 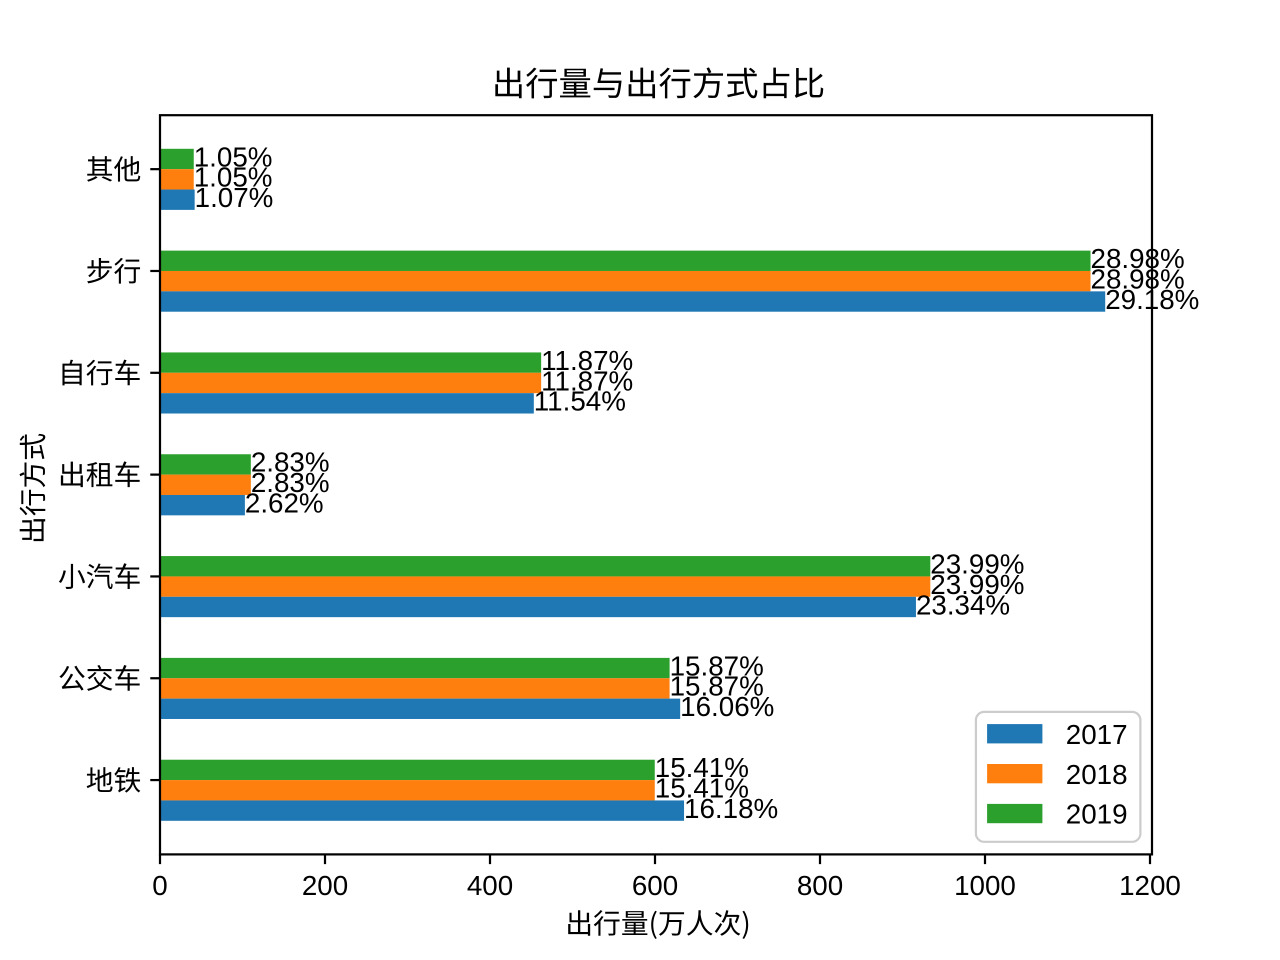 I want to click on svg-text: 2.62%, so click(x=284, y=502).